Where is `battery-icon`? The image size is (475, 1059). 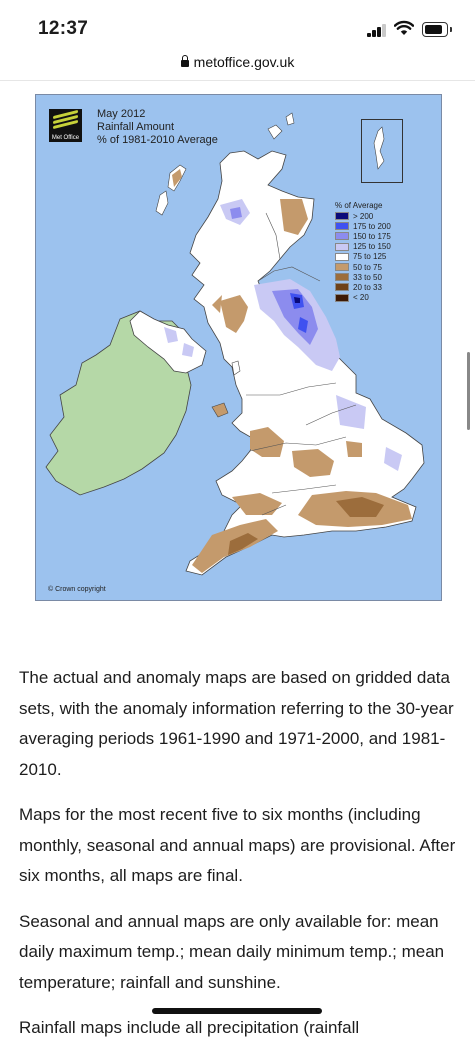
battery-icon is located at coordinates (437, 29).